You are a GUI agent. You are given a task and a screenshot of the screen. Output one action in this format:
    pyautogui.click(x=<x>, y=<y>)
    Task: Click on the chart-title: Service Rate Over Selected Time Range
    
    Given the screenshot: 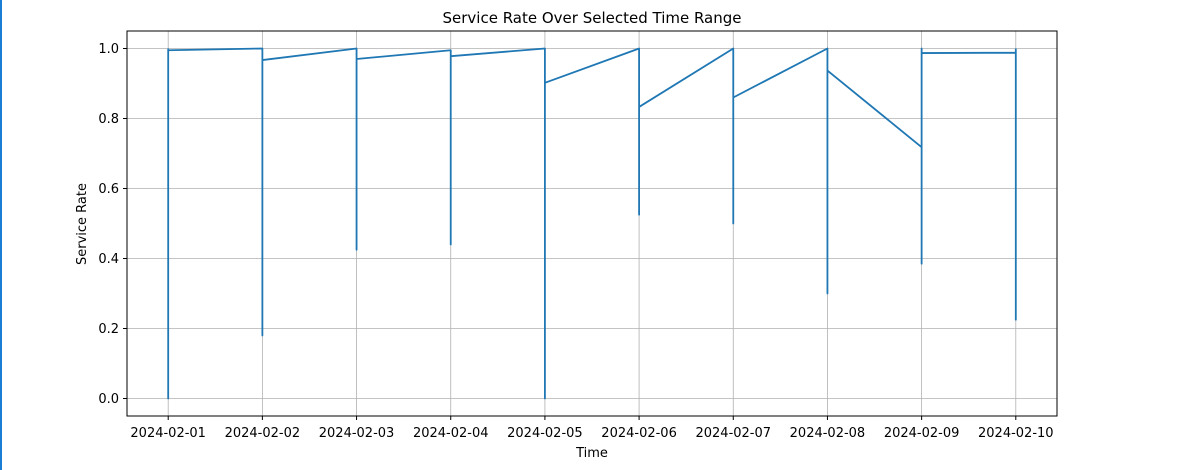 What is the action you would take?
    pyautogui.click(x=591, y=18)
    